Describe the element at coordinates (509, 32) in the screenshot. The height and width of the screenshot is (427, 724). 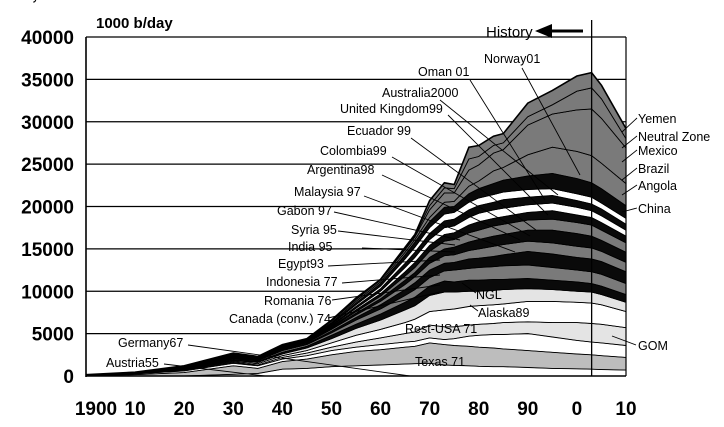
I see `history-label: History` at that location.